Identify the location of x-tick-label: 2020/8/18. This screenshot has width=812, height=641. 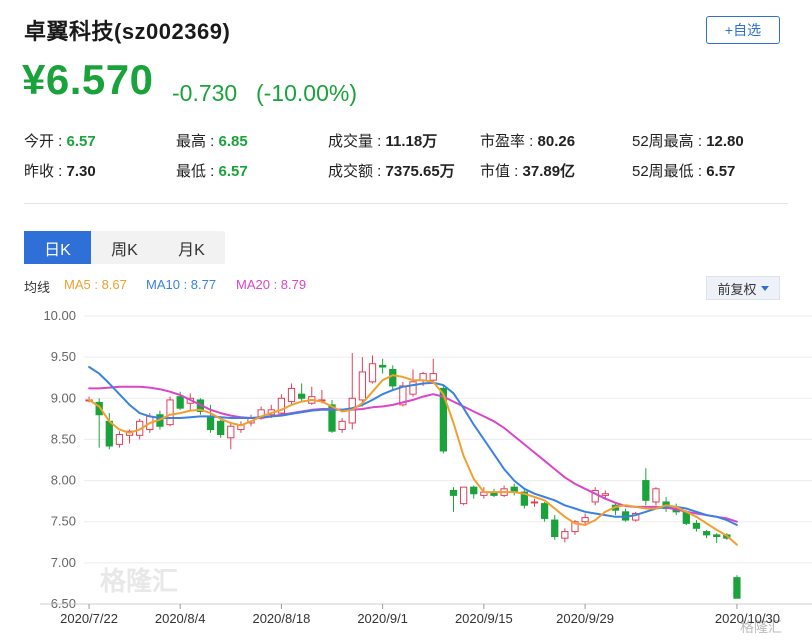
(281, 618).